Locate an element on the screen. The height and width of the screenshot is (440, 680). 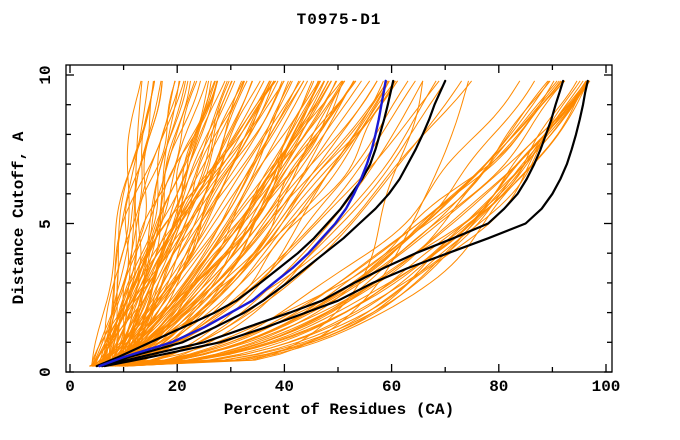
x-tick-label: 80 is located at coordinates (499, 387).